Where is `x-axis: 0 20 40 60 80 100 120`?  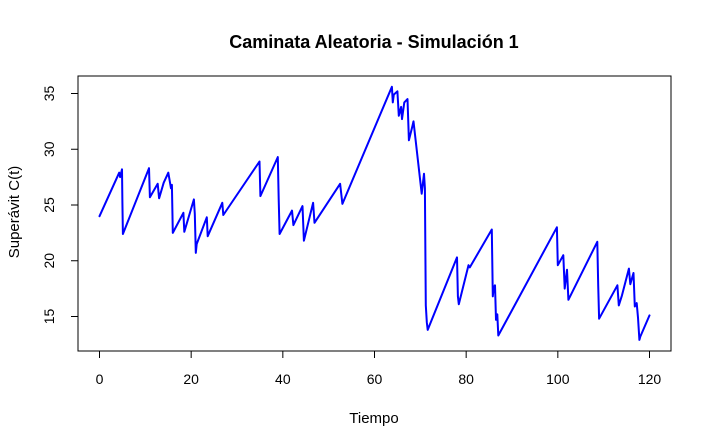 x-axis: 0 20 40 60 80 100 120 is located at coordinates (379, 368).